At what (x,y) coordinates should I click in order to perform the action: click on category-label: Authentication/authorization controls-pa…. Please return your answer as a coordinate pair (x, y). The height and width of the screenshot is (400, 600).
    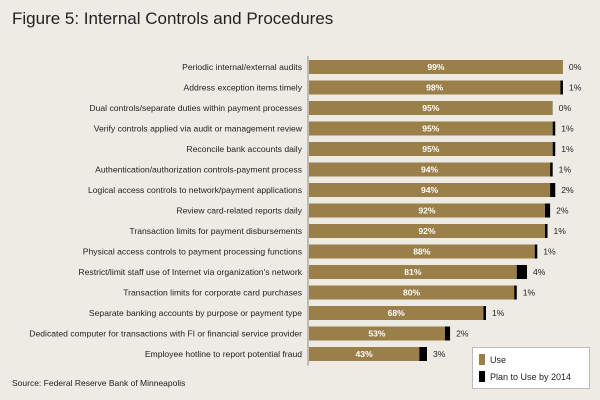
    Looking at the image, I should click on (198, 170).